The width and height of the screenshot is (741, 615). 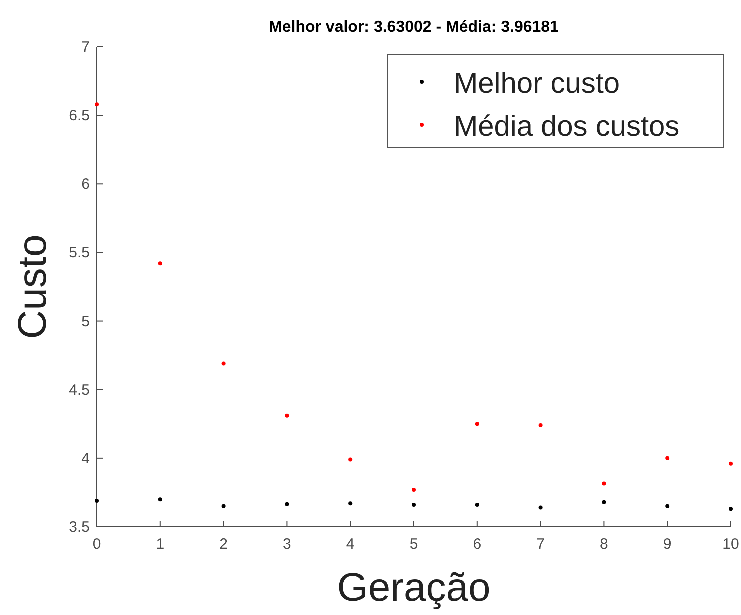 I want to click on y-tick-label: 3.5, so click(x=79, y=527).